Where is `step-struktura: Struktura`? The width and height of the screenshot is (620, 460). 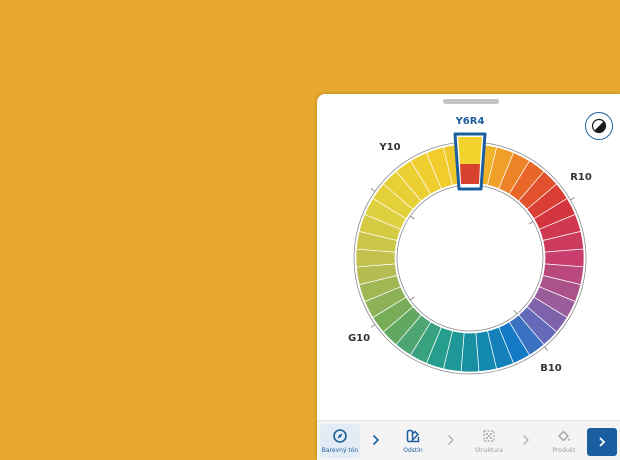 step-struktura: Struktura is located at coordinates (489, 441).